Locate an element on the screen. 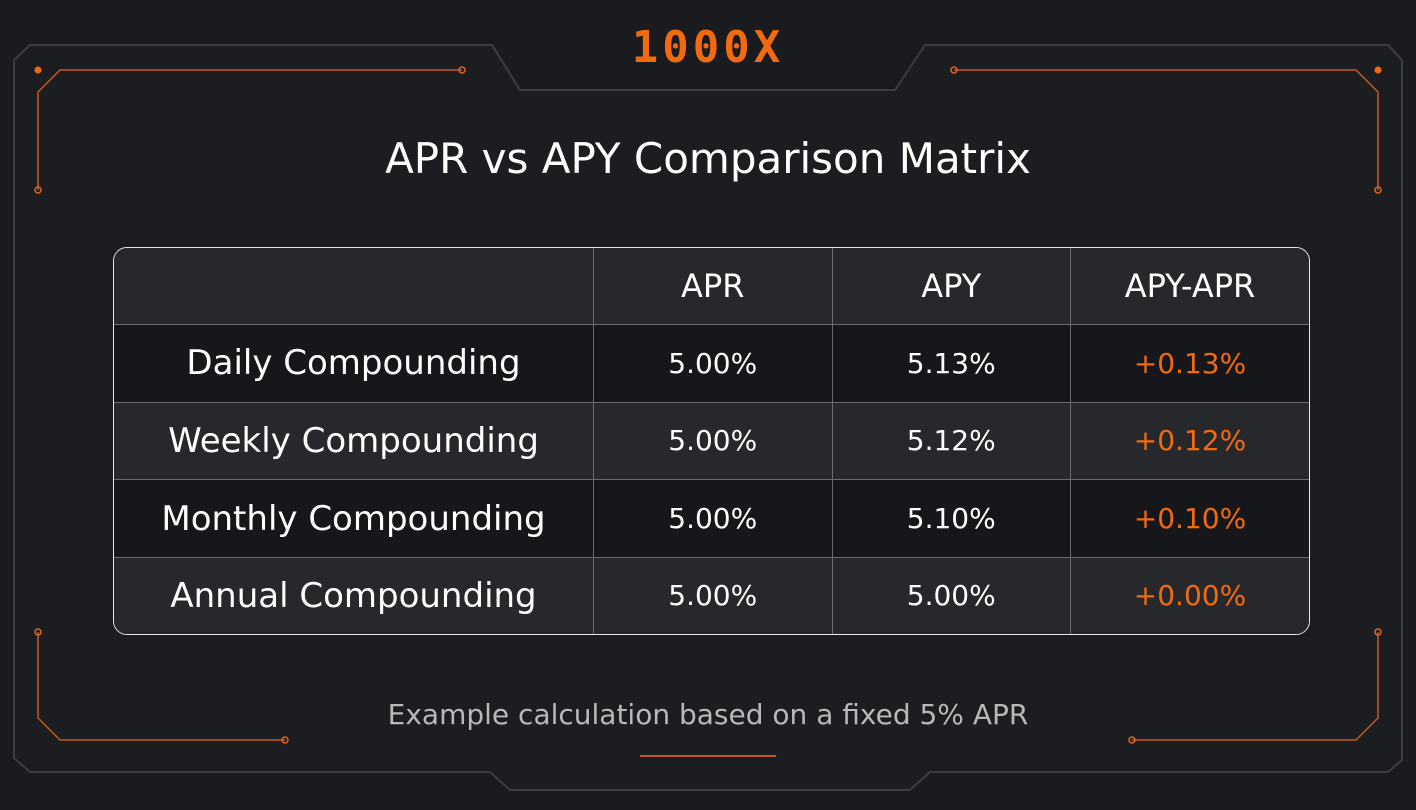 The width and height of the screenshot is (1416, 810). row-label: Annual Compounding is located at coordinates (354, 595).